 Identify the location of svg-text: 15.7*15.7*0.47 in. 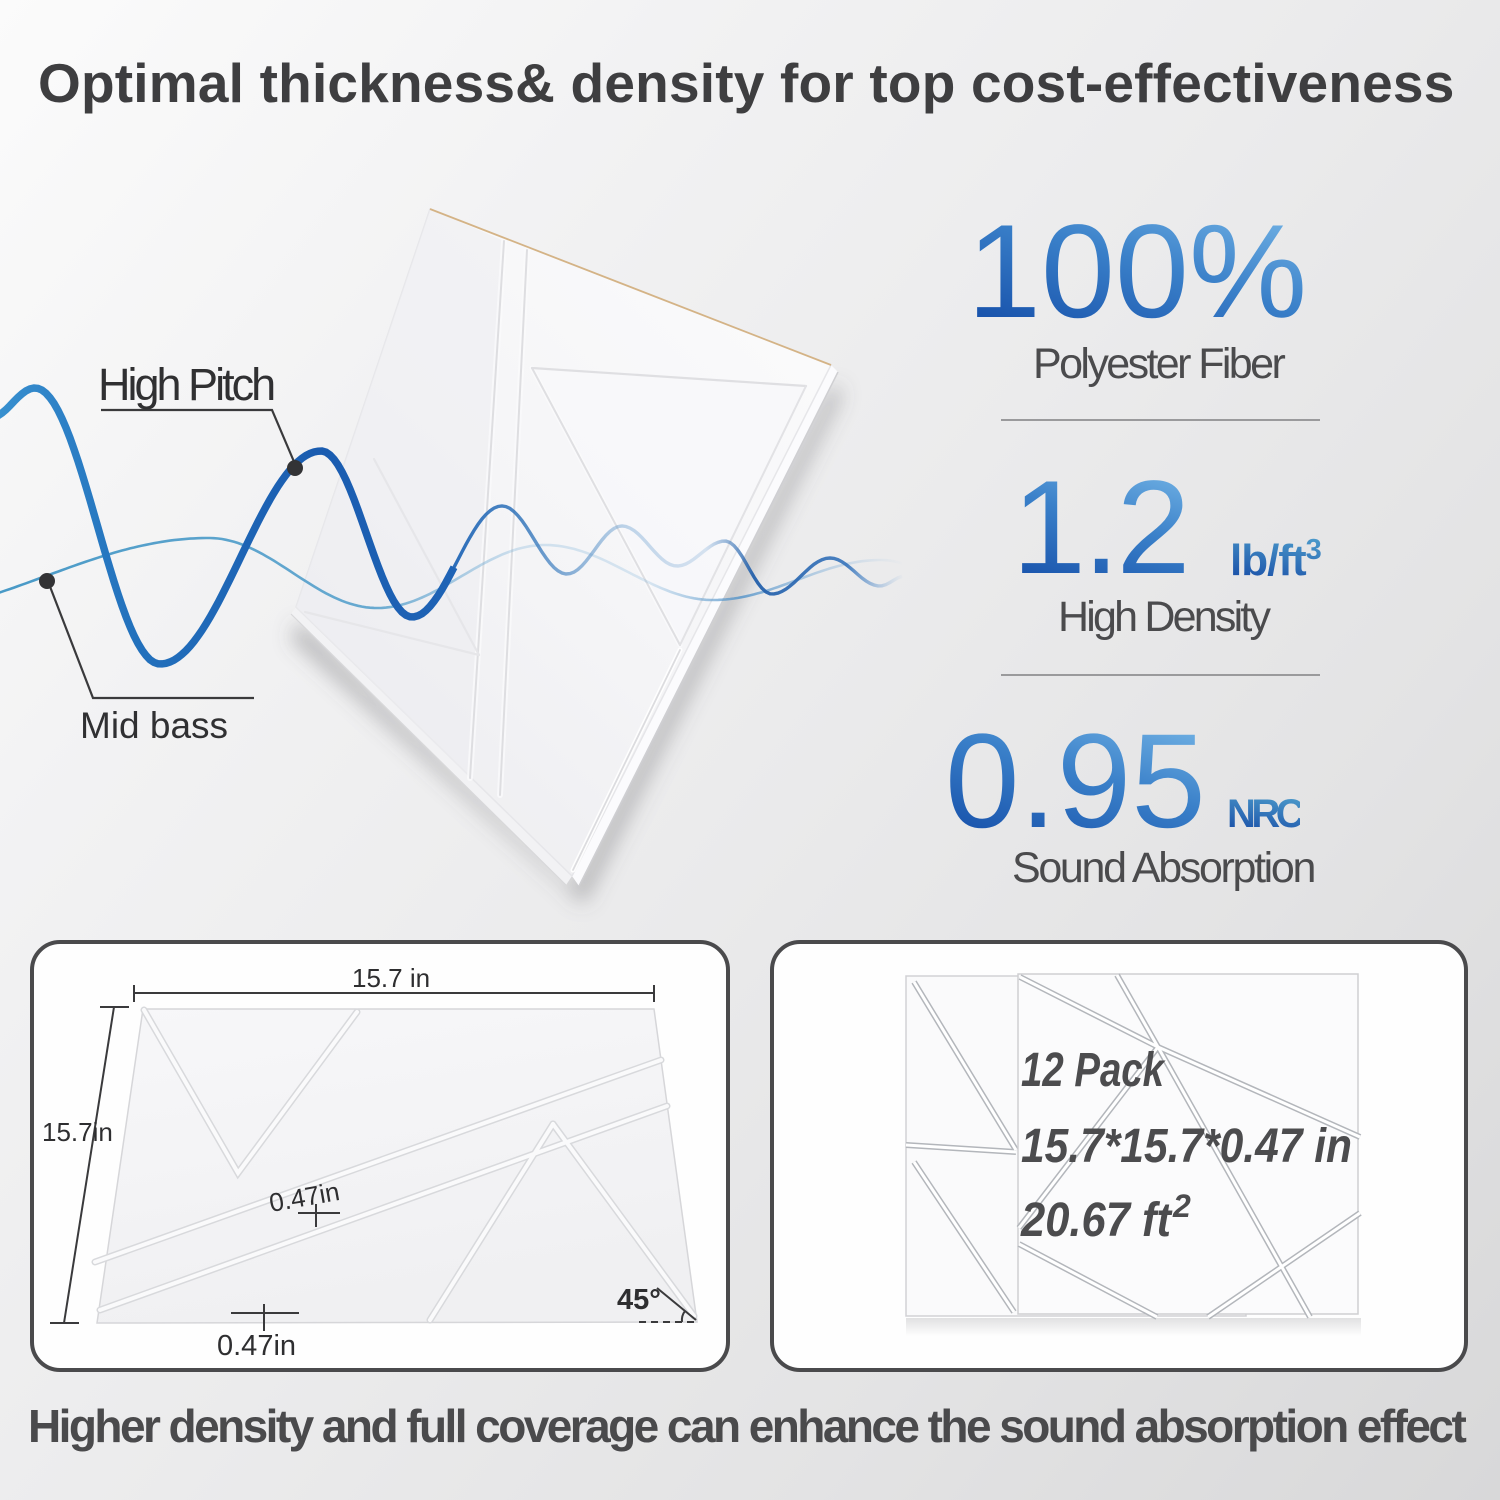
(1186, 1146).